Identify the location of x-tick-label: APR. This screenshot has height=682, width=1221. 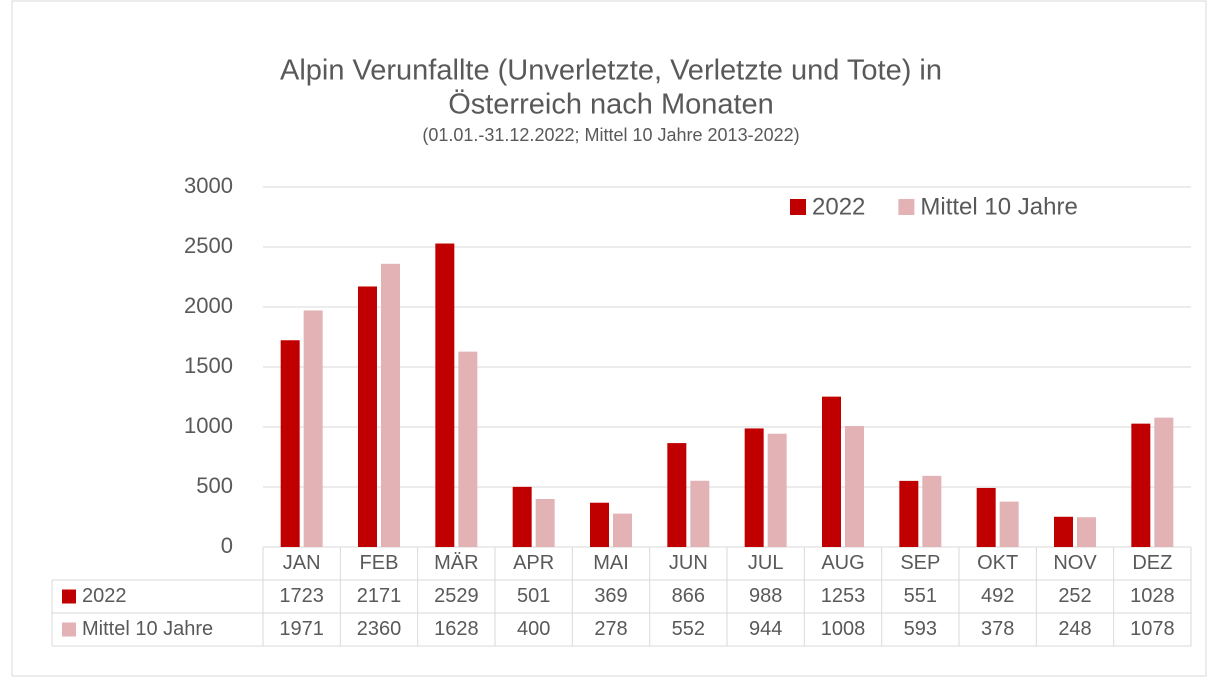
(533, 563).